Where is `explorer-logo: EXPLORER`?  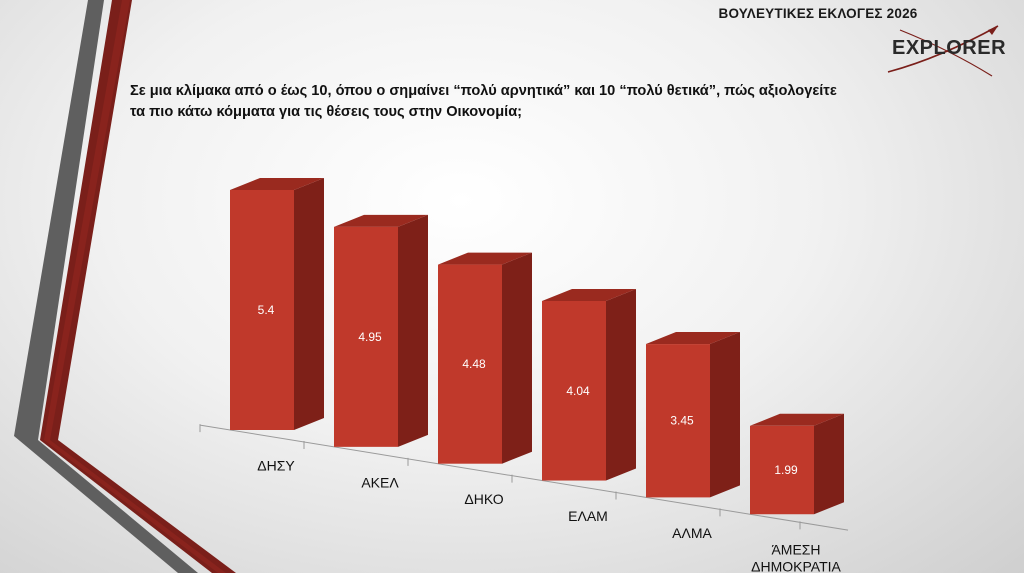 explorer-logo: EXPLORER is located at coordinates (945, 50).